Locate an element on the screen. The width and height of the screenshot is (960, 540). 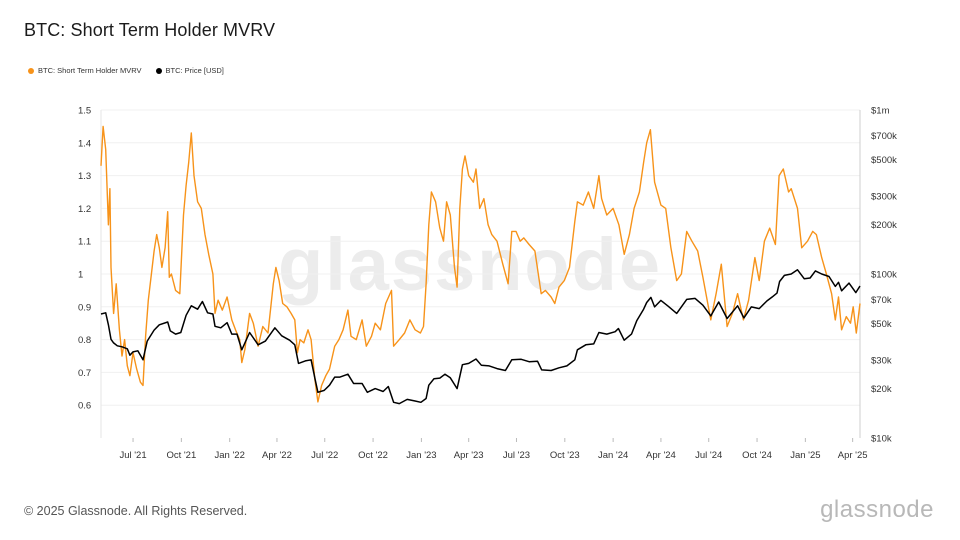
legend-item-price: BTC: Price [USD] is located at coordinates (189, 70).